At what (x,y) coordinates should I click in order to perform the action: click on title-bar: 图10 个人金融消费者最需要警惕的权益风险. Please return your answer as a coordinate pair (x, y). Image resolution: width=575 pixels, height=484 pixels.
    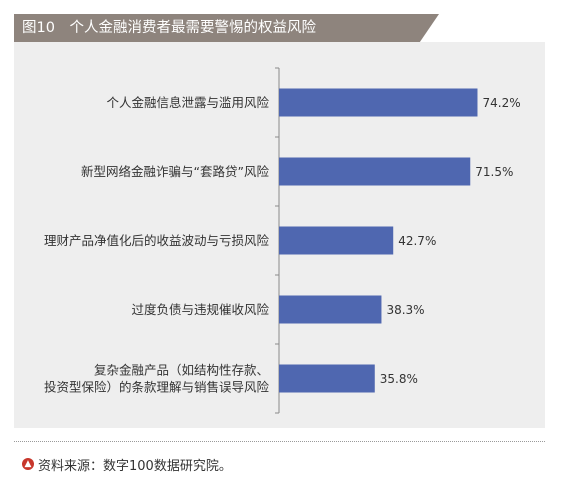
    Looking at the image, I should click on (226, 28).